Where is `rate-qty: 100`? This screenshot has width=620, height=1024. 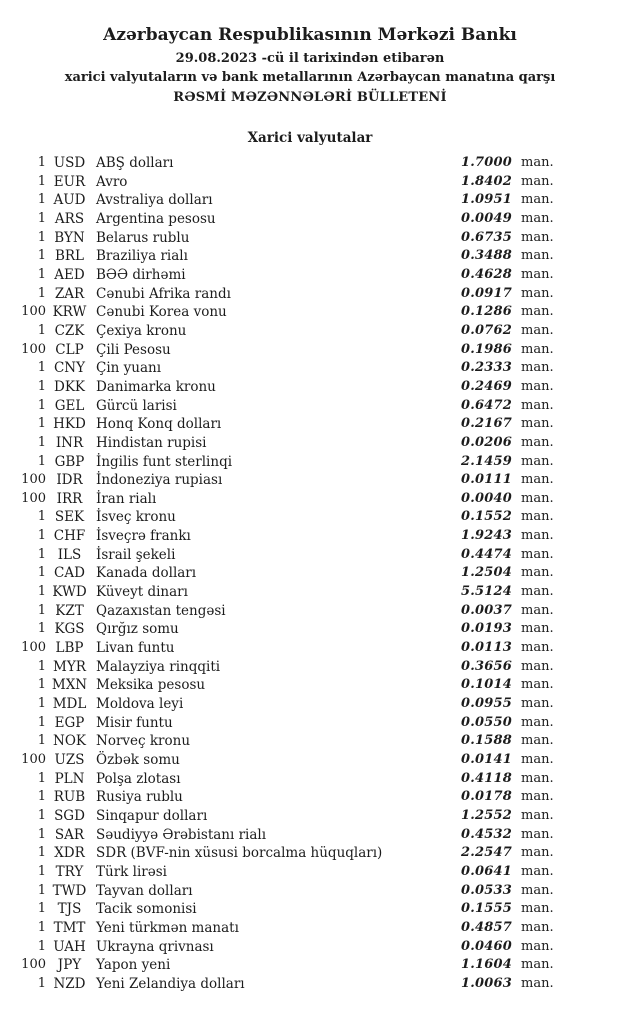
rate-qty: 100 is located at coordinates (33, 480).